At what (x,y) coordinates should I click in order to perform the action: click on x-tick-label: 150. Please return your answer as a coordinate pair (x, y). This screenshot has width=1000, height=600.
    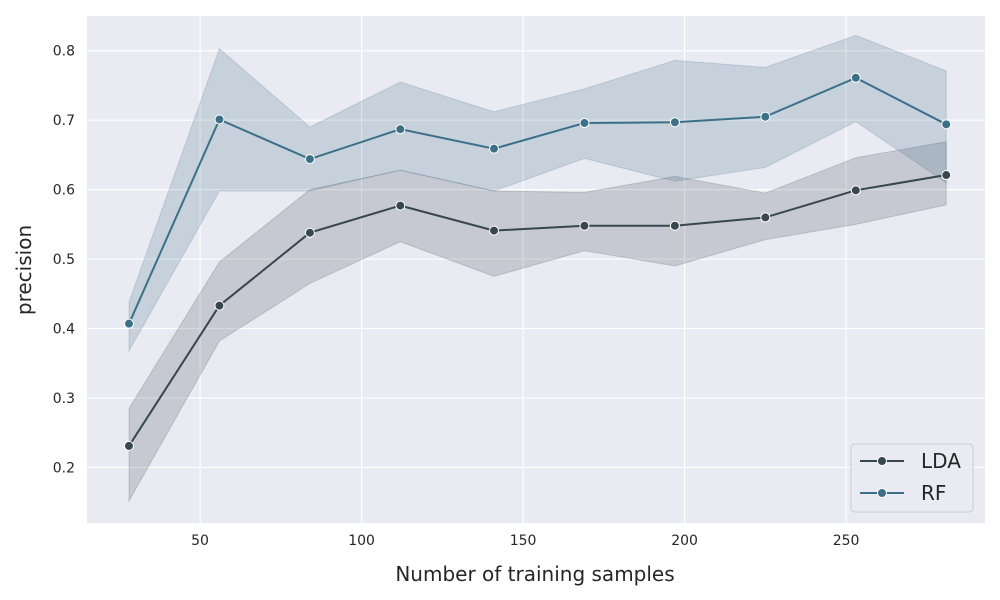
    Looking at the image, I should click on (523, 541).